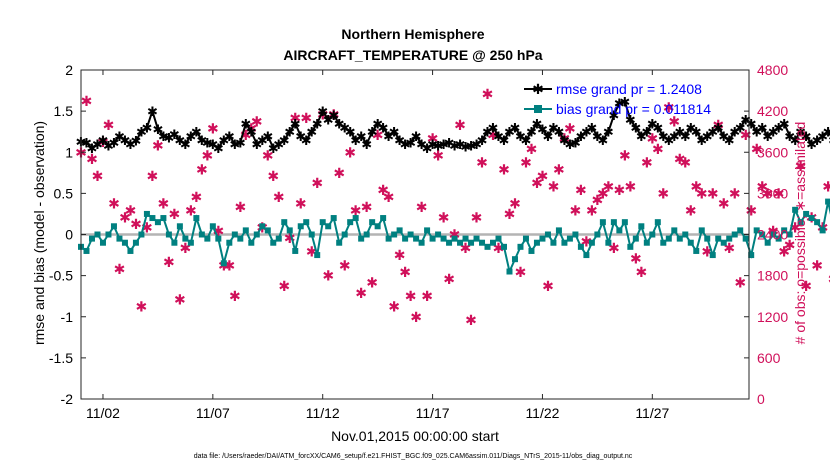  I want to click on right-y-tick-label: 3600, so click(772, 152).